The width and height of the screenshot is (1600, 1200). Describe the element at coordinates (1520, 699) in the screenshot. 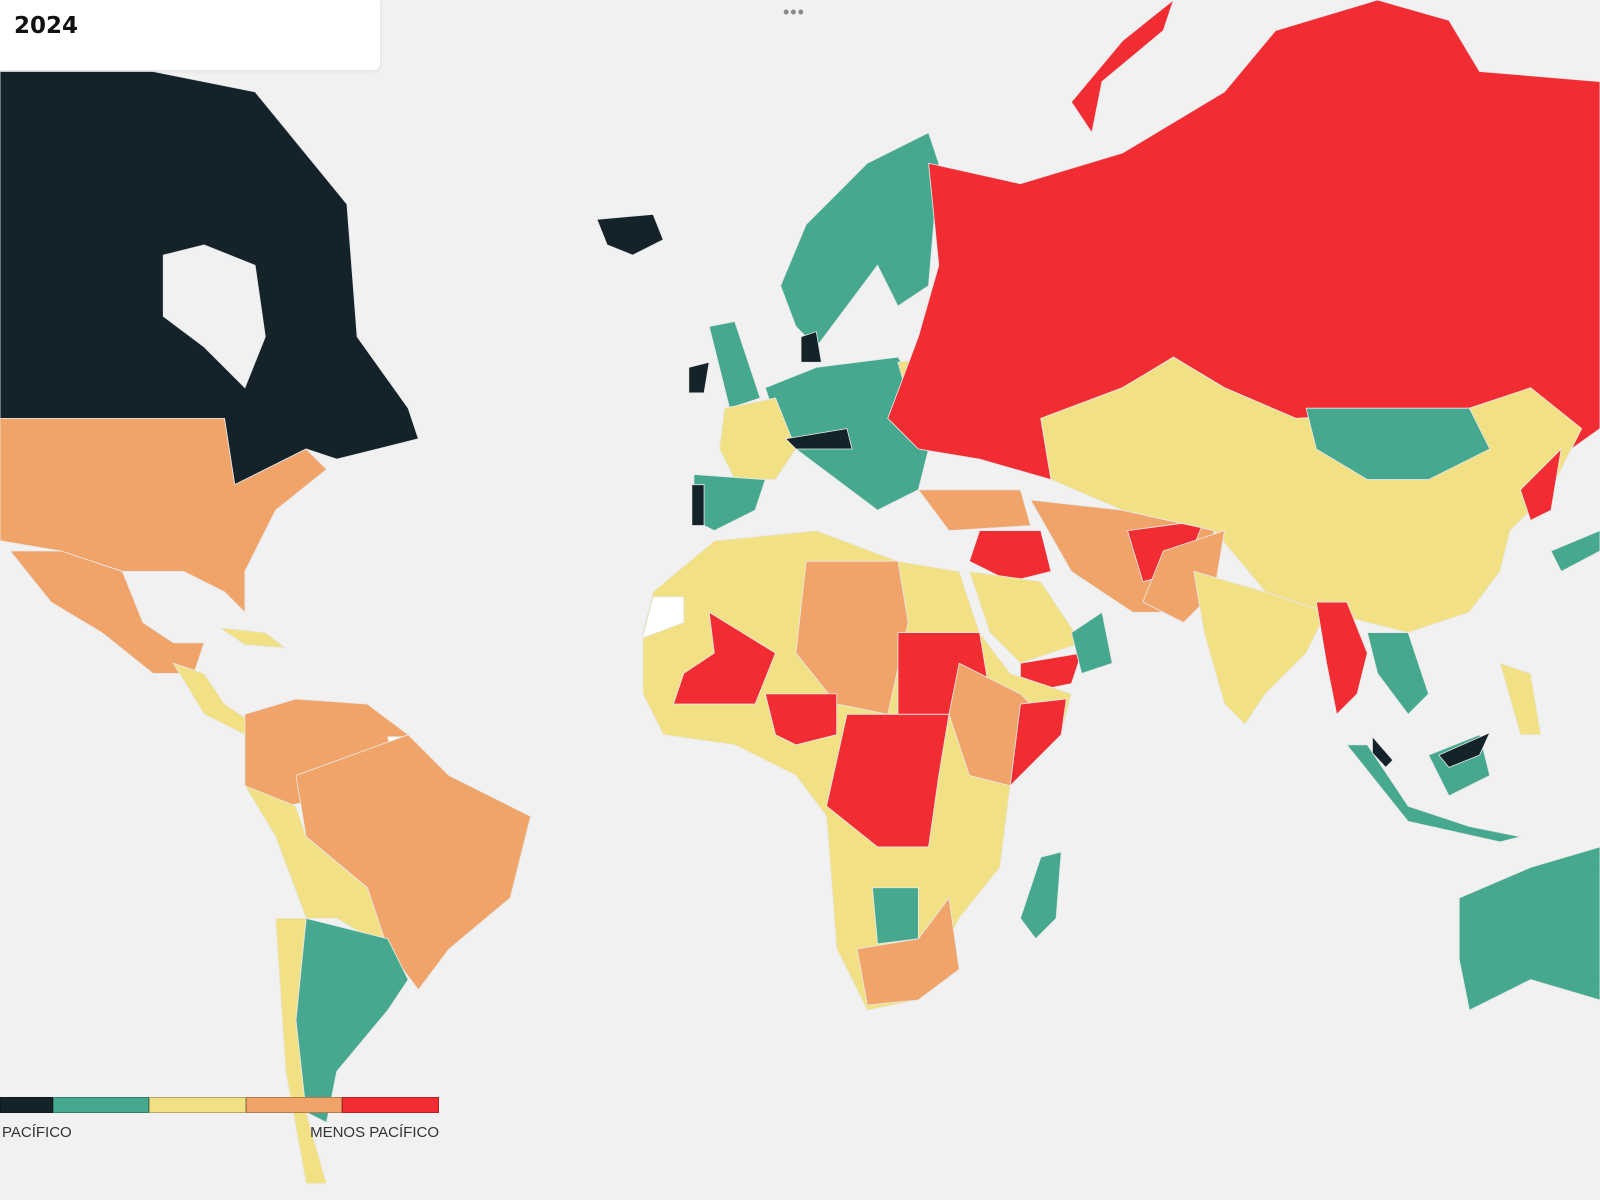

I see `country-philippines` at that location.